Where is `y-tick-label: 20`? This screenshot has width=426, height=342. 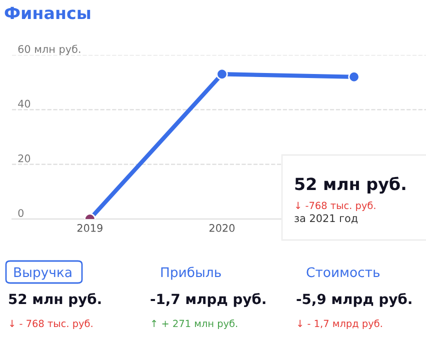 y-tick-label: 20 is located at coordinates (24, 158).